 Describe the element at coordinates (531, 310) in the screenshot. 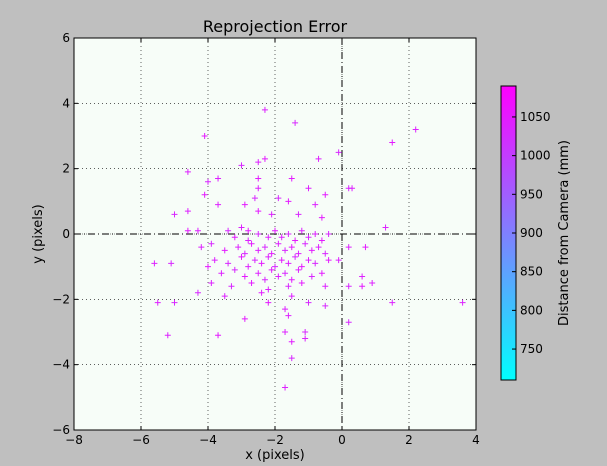

I see `colorbar-tick-label: 800` at that location.